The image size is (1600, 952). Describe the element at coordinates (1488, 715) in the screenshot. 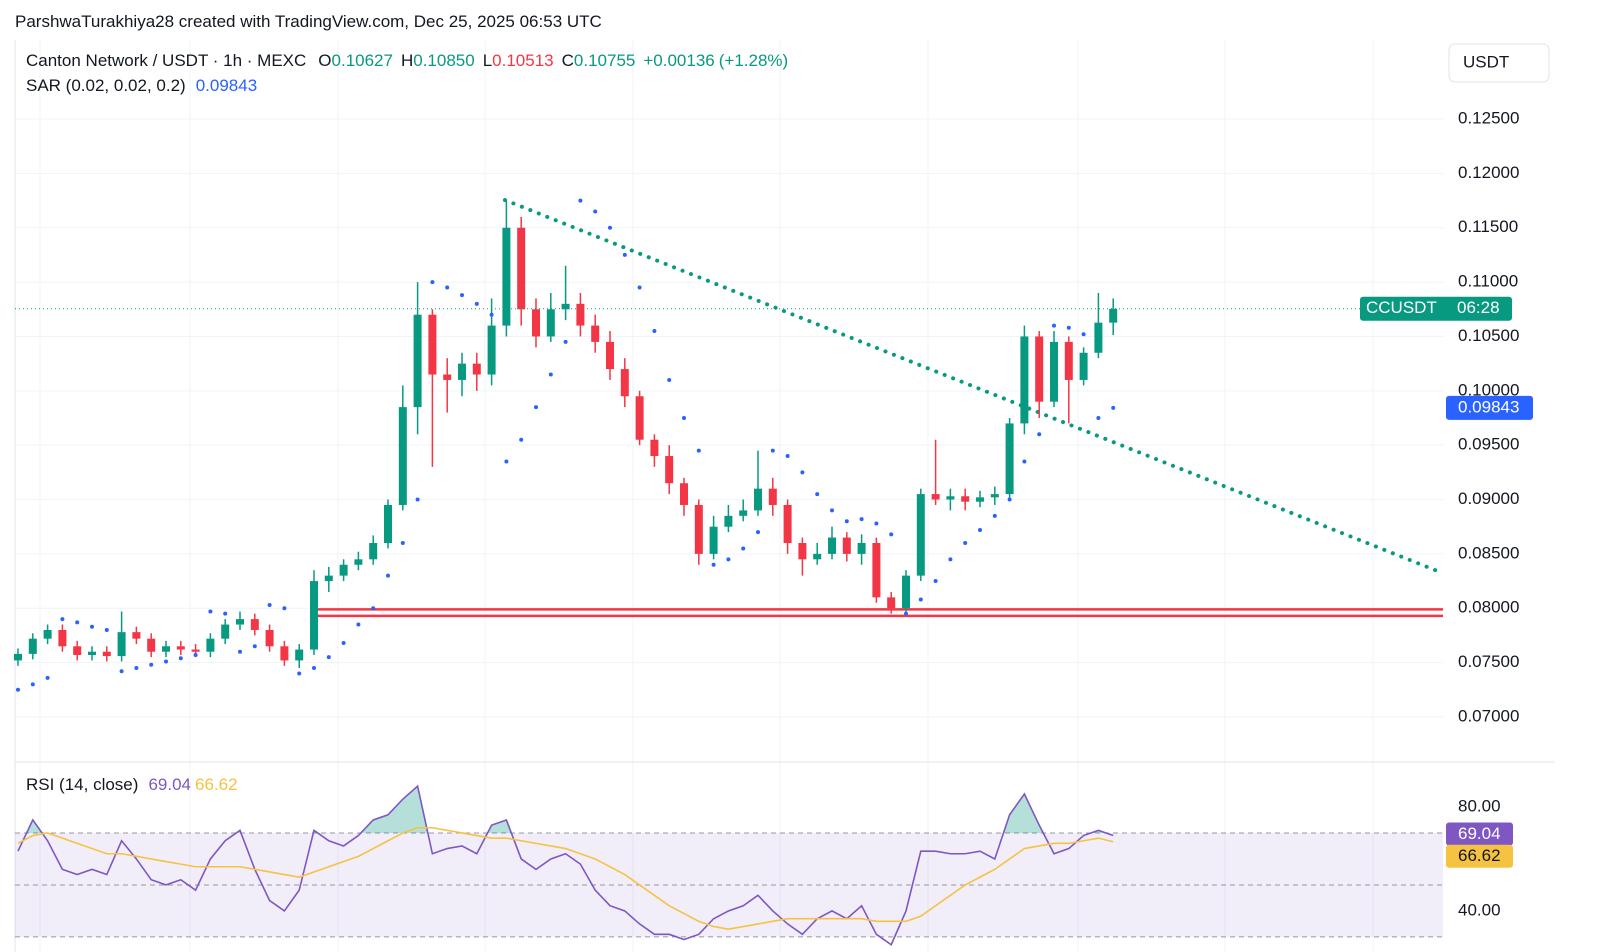

I see `y-tick-label: 0.07000` at that location.